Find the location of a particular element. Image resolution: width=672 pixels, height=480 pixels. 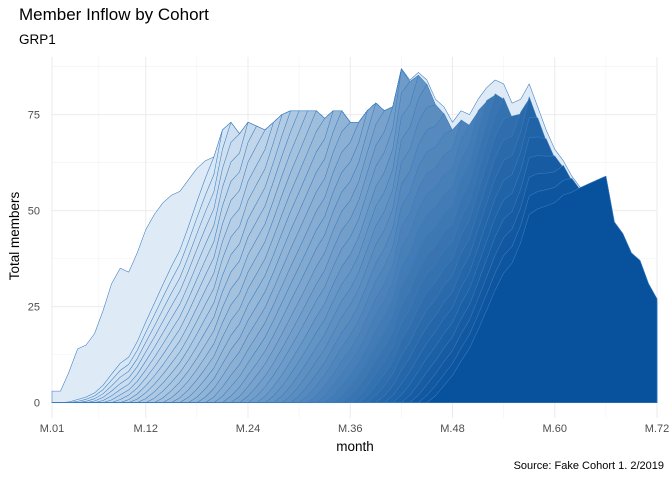

y-tick-label: 25 is located at coordinates (34, 308).